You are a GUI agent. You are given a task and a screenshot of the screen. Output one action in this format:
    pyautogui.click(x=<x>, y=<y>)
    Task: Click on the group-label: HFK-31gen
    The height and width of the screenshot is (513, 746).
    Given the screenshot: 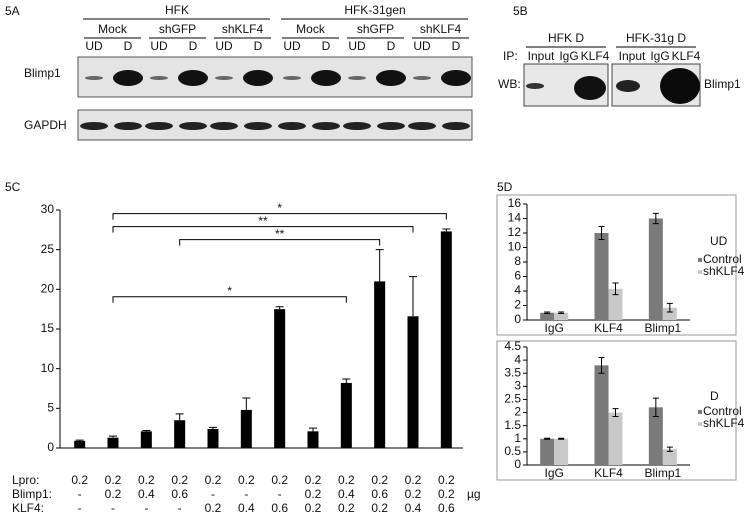 What is the action you would take?
    pyautogui.click(x=374, y=10)
    